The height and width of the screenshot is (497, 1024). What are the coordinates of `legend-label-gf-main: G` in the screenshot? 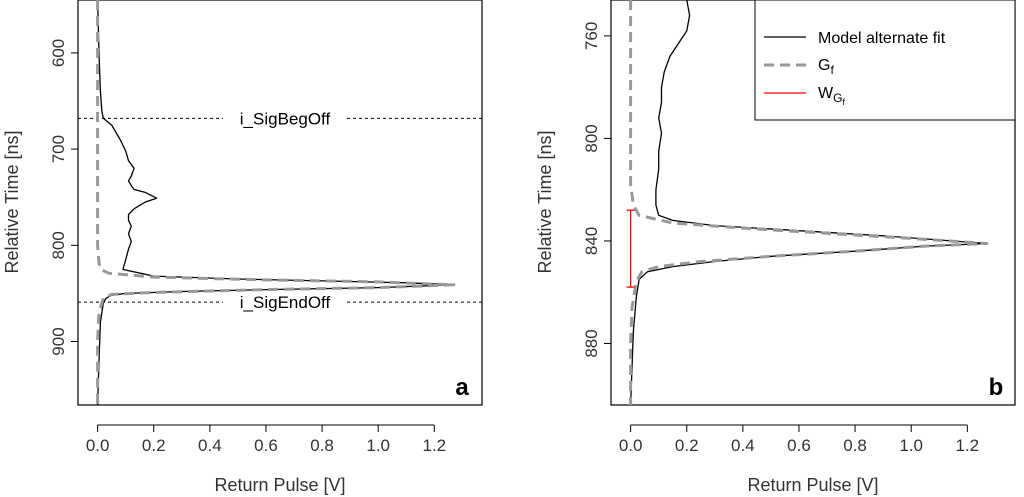 It's located at (824, 65).